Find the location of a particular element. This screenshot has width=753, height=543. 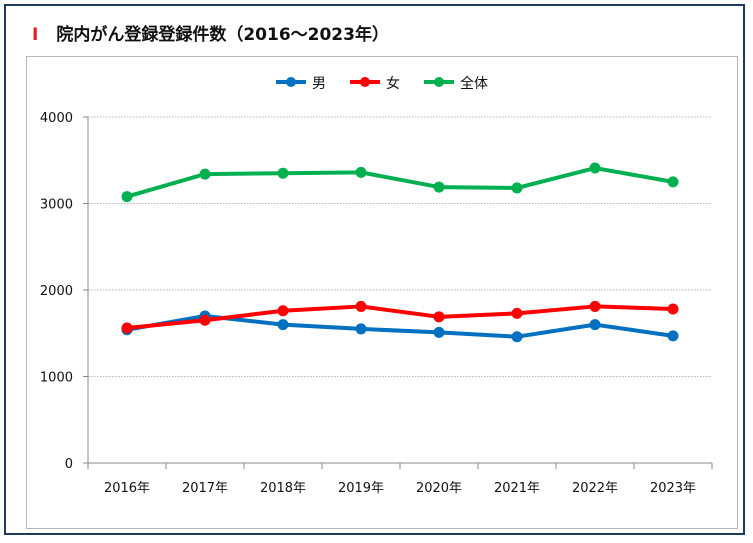

legend-label: 全体 is located at coordinates (474, 83).